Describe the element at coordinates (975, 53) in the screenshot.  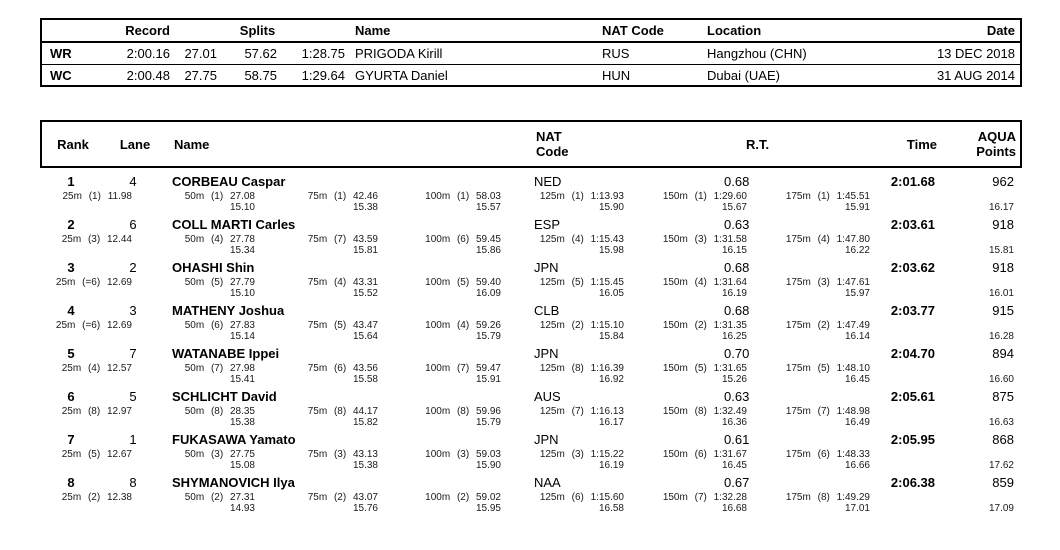
I see `record-date: 13 DEC 2018` at that location.